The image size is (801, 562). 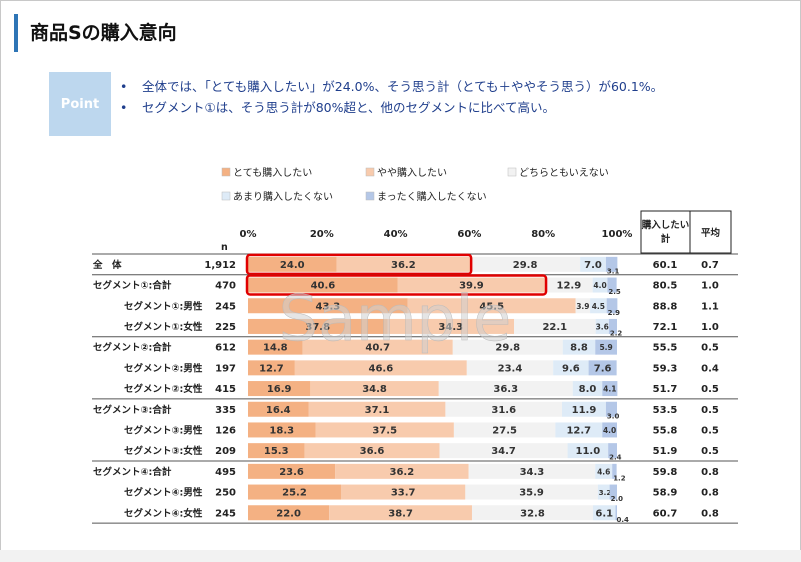 I want to click on bar-value-label: 43.3, so click(x=328, y=306).